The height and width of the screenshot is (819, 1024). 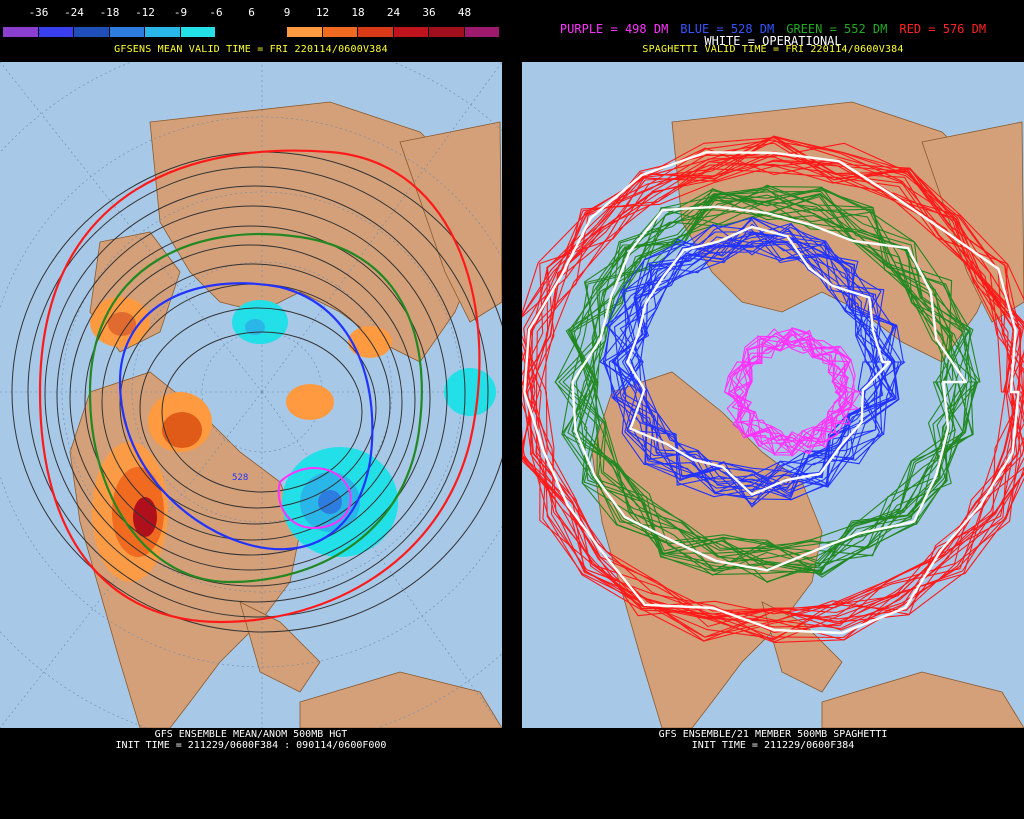 I want to click on legend-tick-label: 18, so click(x=358, y=12).